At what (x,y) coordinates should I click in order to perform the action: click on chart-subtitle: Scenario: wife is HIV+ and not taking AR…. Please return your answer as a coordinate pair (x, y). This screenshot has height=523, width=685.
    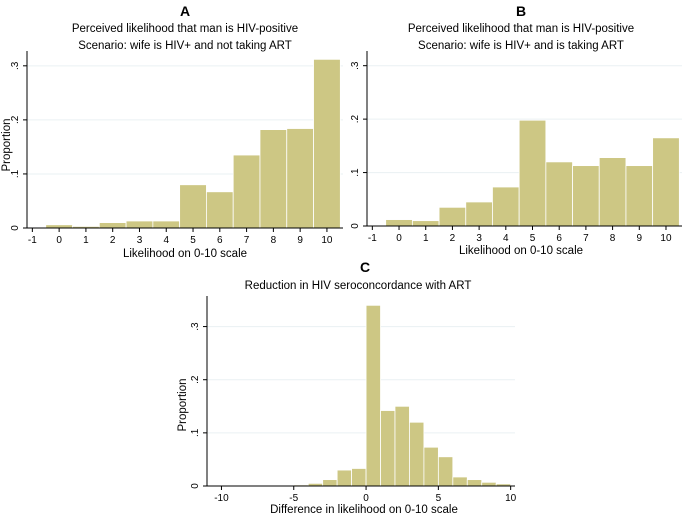
    Looking at the image, I should click on (185, 46).